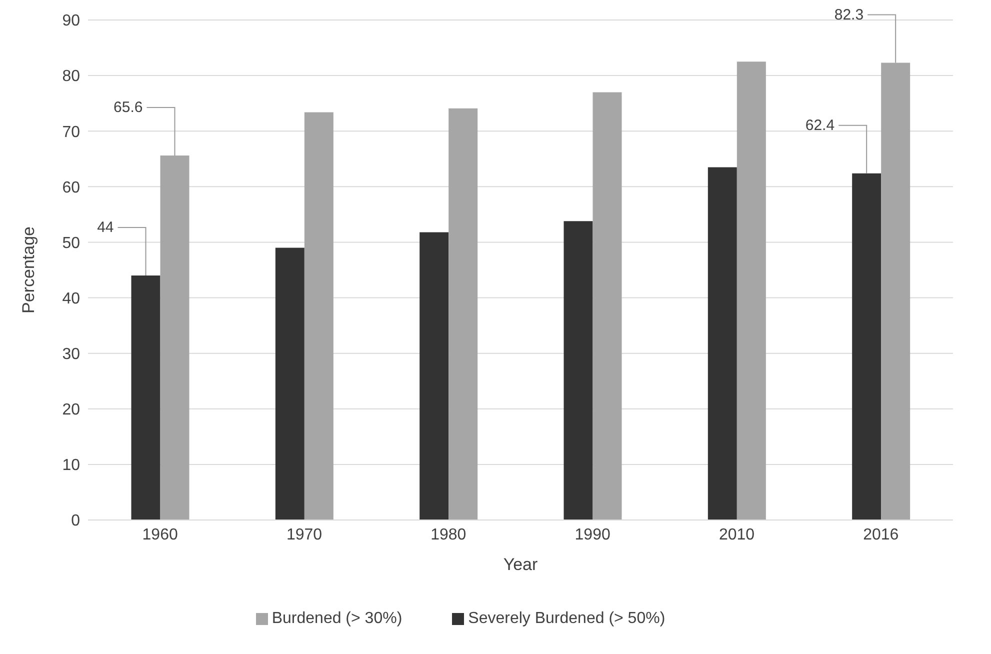 This screenshot has height=654, width=991. What do you see at coordinates (567, 618) in the screenshot?
I see `legend-label: Severely Burdened (> 50%)` at bounding box center [567, 618].